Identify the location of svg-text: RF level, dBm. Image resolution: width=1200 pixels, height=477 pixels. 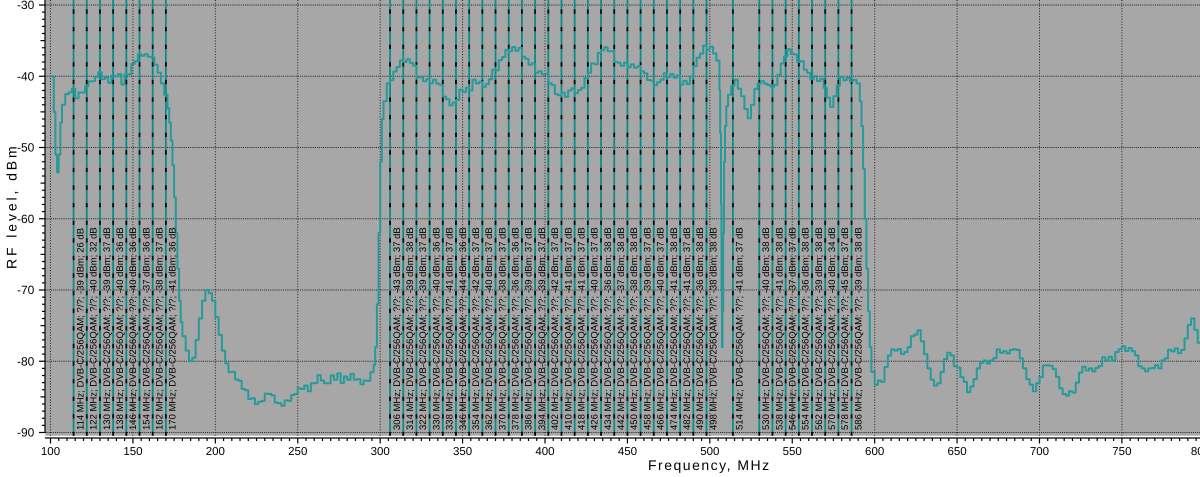
(12, 206).